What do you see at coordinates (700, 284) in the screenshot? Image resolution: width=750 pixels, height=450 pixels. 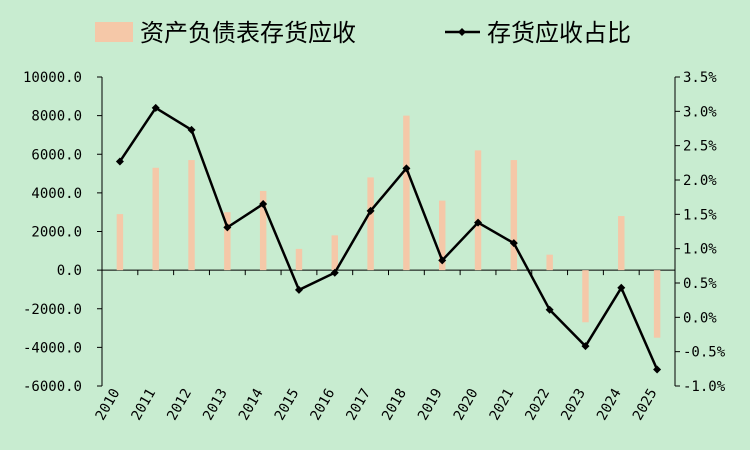 I see `right-tick-label: 0.5%` at bounding box center [700, 284].